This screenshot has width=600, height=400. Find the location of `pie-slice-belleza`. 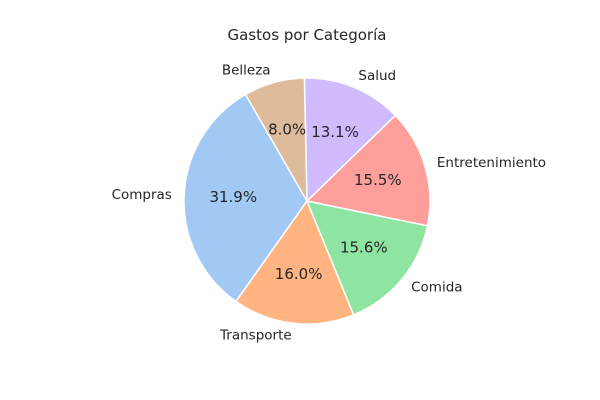

pie-slice-belleza is located at coordinates (276, 139).